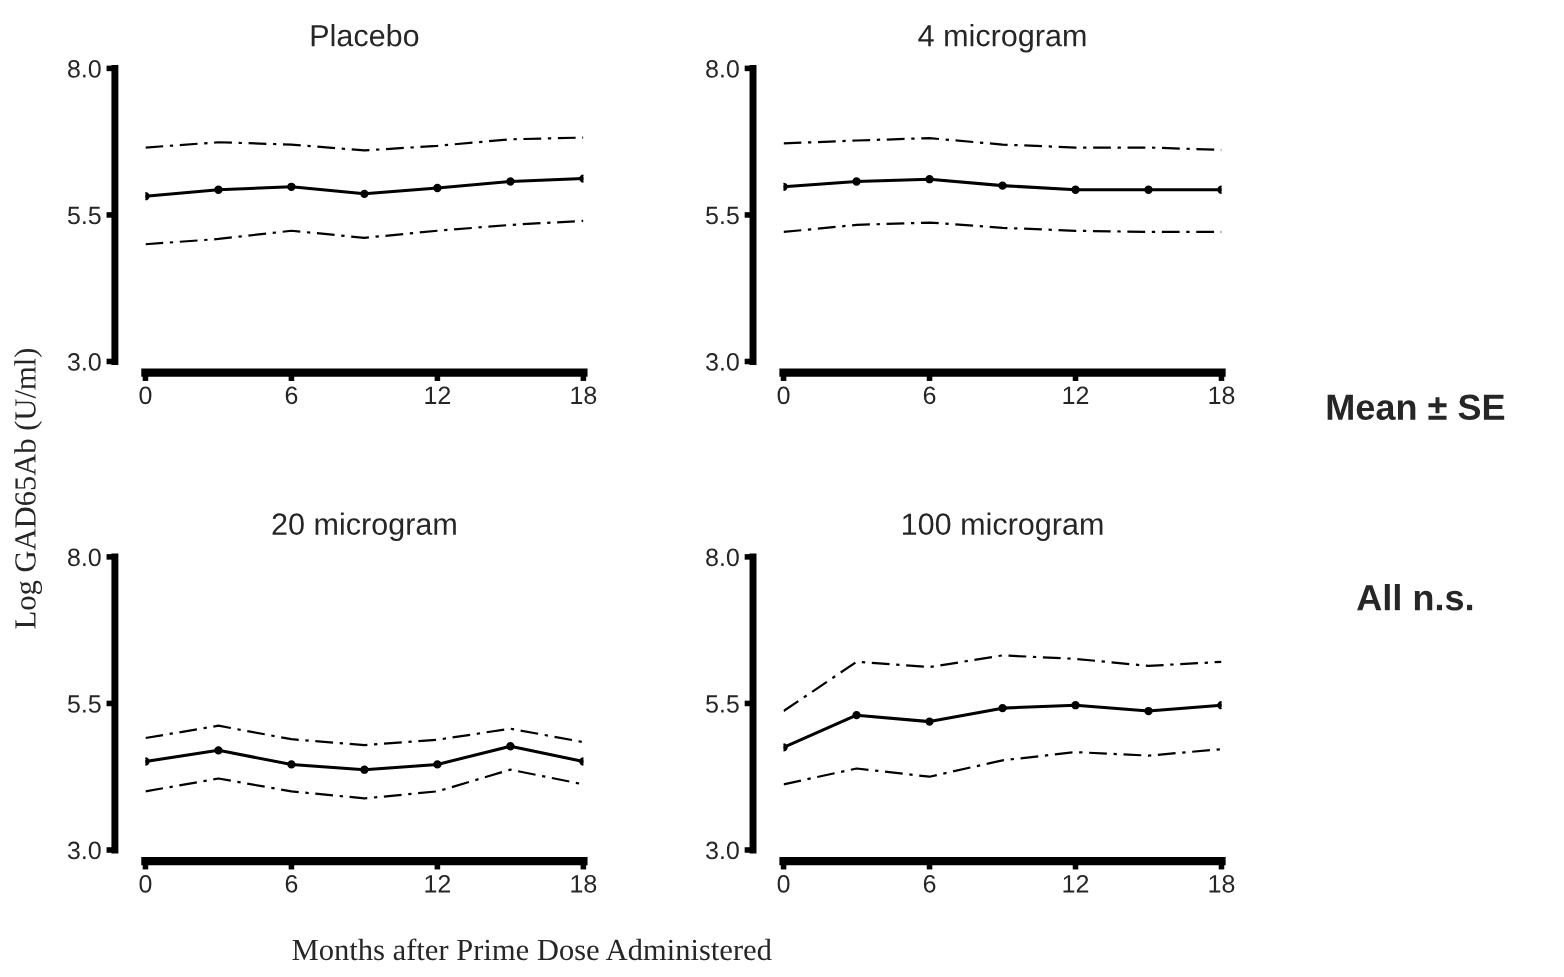 This screenshot has height=977, width=1564. What do you see at coordinates (28, 488) in the screenshot?
I see `y-axis-title: Log GAD65Ab (U/ml)` at bounding box center [28, 488].